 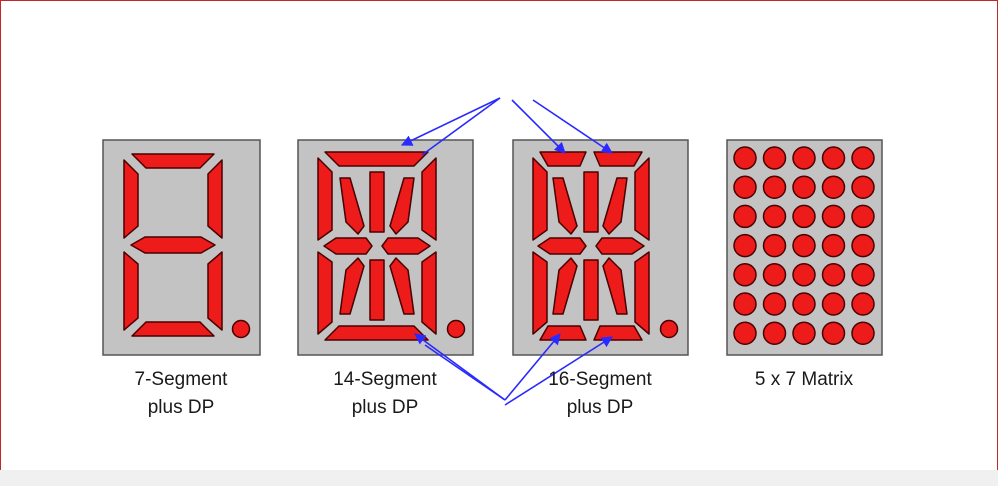 I want to click on caption-matrix: 5 x 7 Matrix, so click(x=804, y=380).